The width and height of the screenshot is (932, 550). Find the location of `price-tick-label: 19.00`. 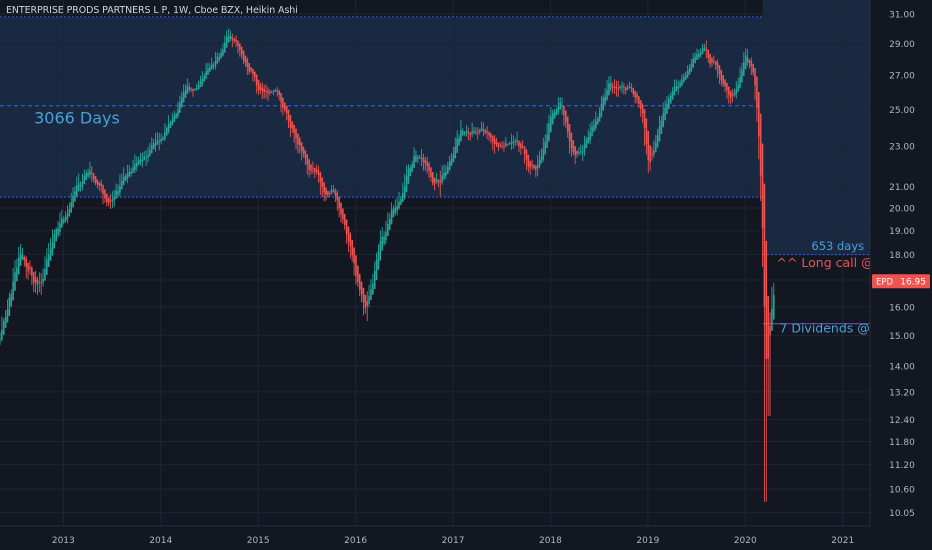

price-tick-label: 19.00 is located at coordinates (902, 232).